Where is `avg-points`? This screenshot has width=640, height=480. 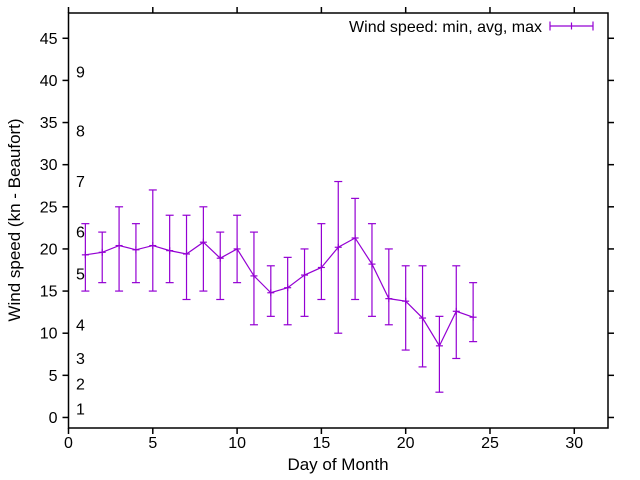
avg-points is located at coordinates (279, 292).